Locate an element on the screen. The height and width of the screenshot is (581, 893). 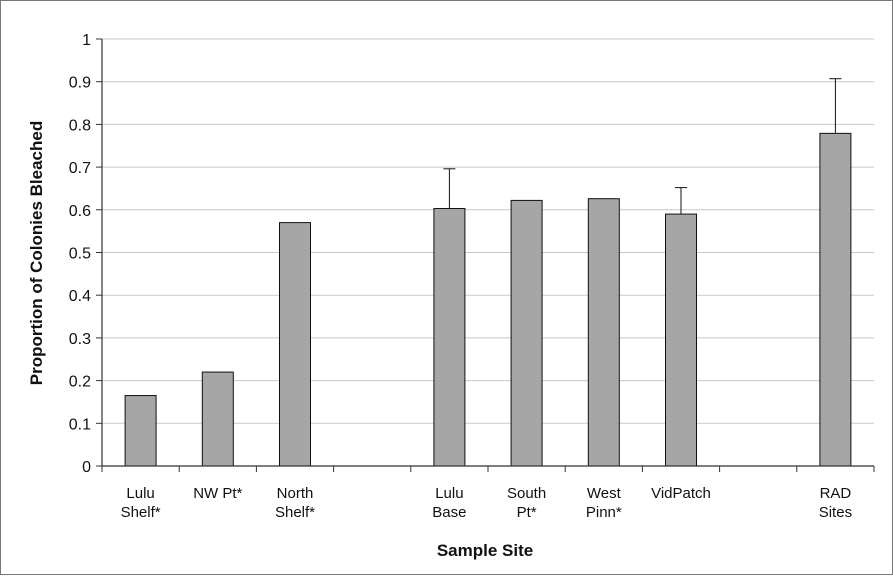
x-tick-label: RAD is located at coordinates (836, 493).